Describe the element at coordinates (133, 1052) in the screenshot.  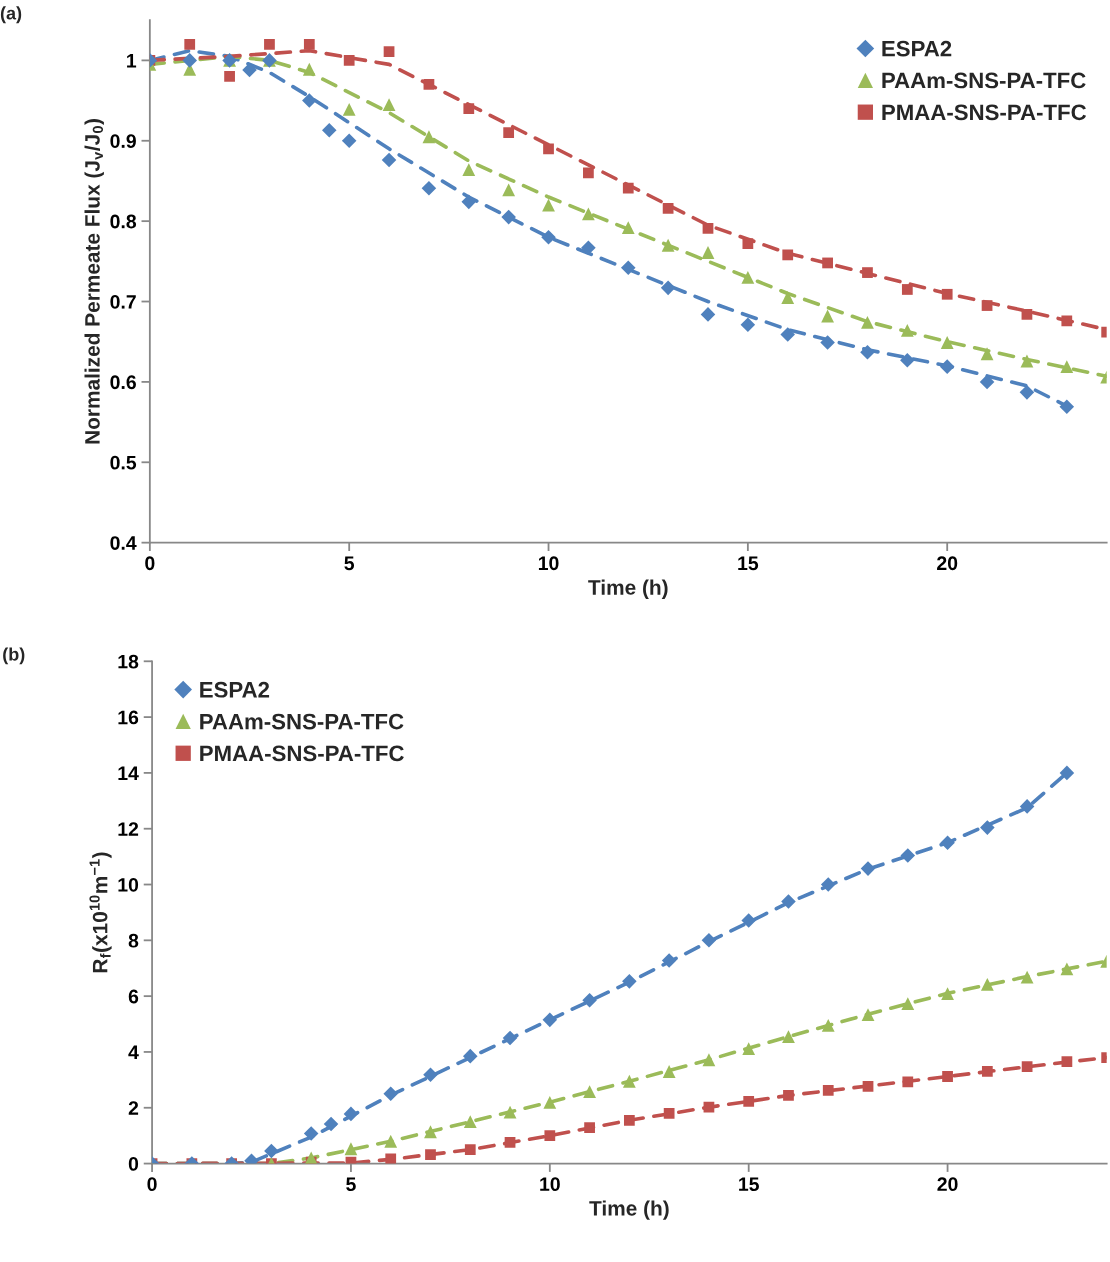
I see `y-tick-label: 4` at that location.